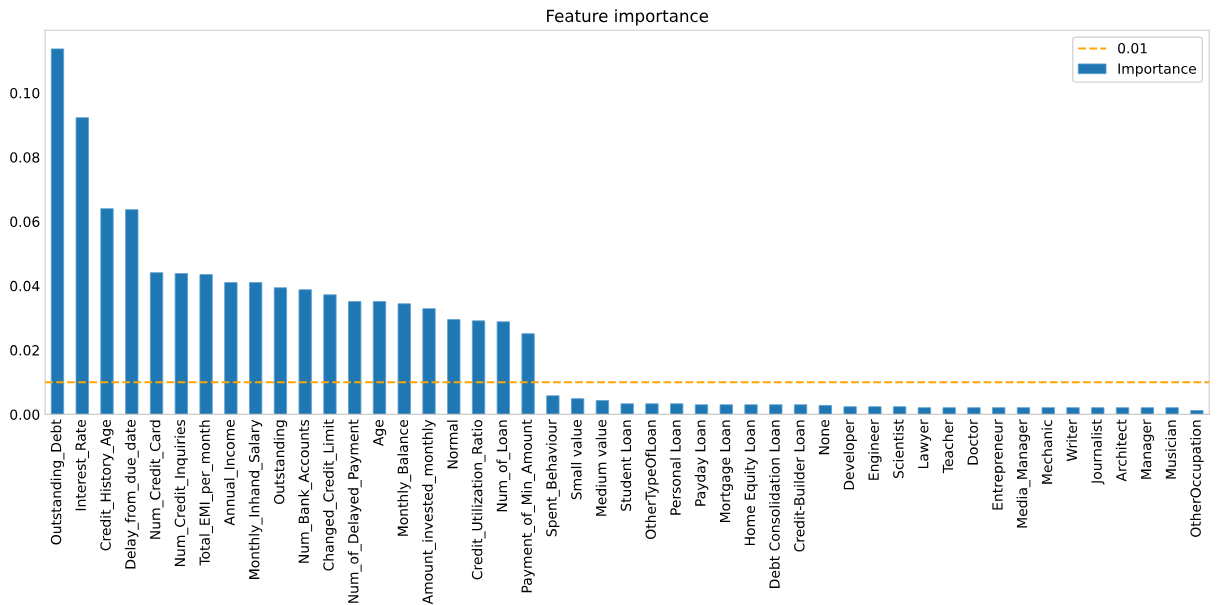  What do you see at coordinates (626, 465) in the screenshot?
I see `x-tick-label: Student Loan` at bounding box center [626, 465].